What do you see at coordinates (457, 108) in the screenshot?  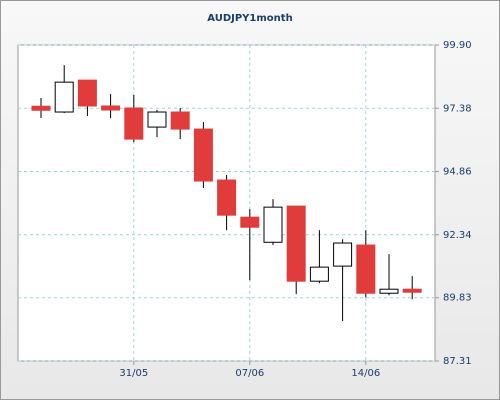 I see `y-tick-label: 97.38` at bounding box center [457, 108].